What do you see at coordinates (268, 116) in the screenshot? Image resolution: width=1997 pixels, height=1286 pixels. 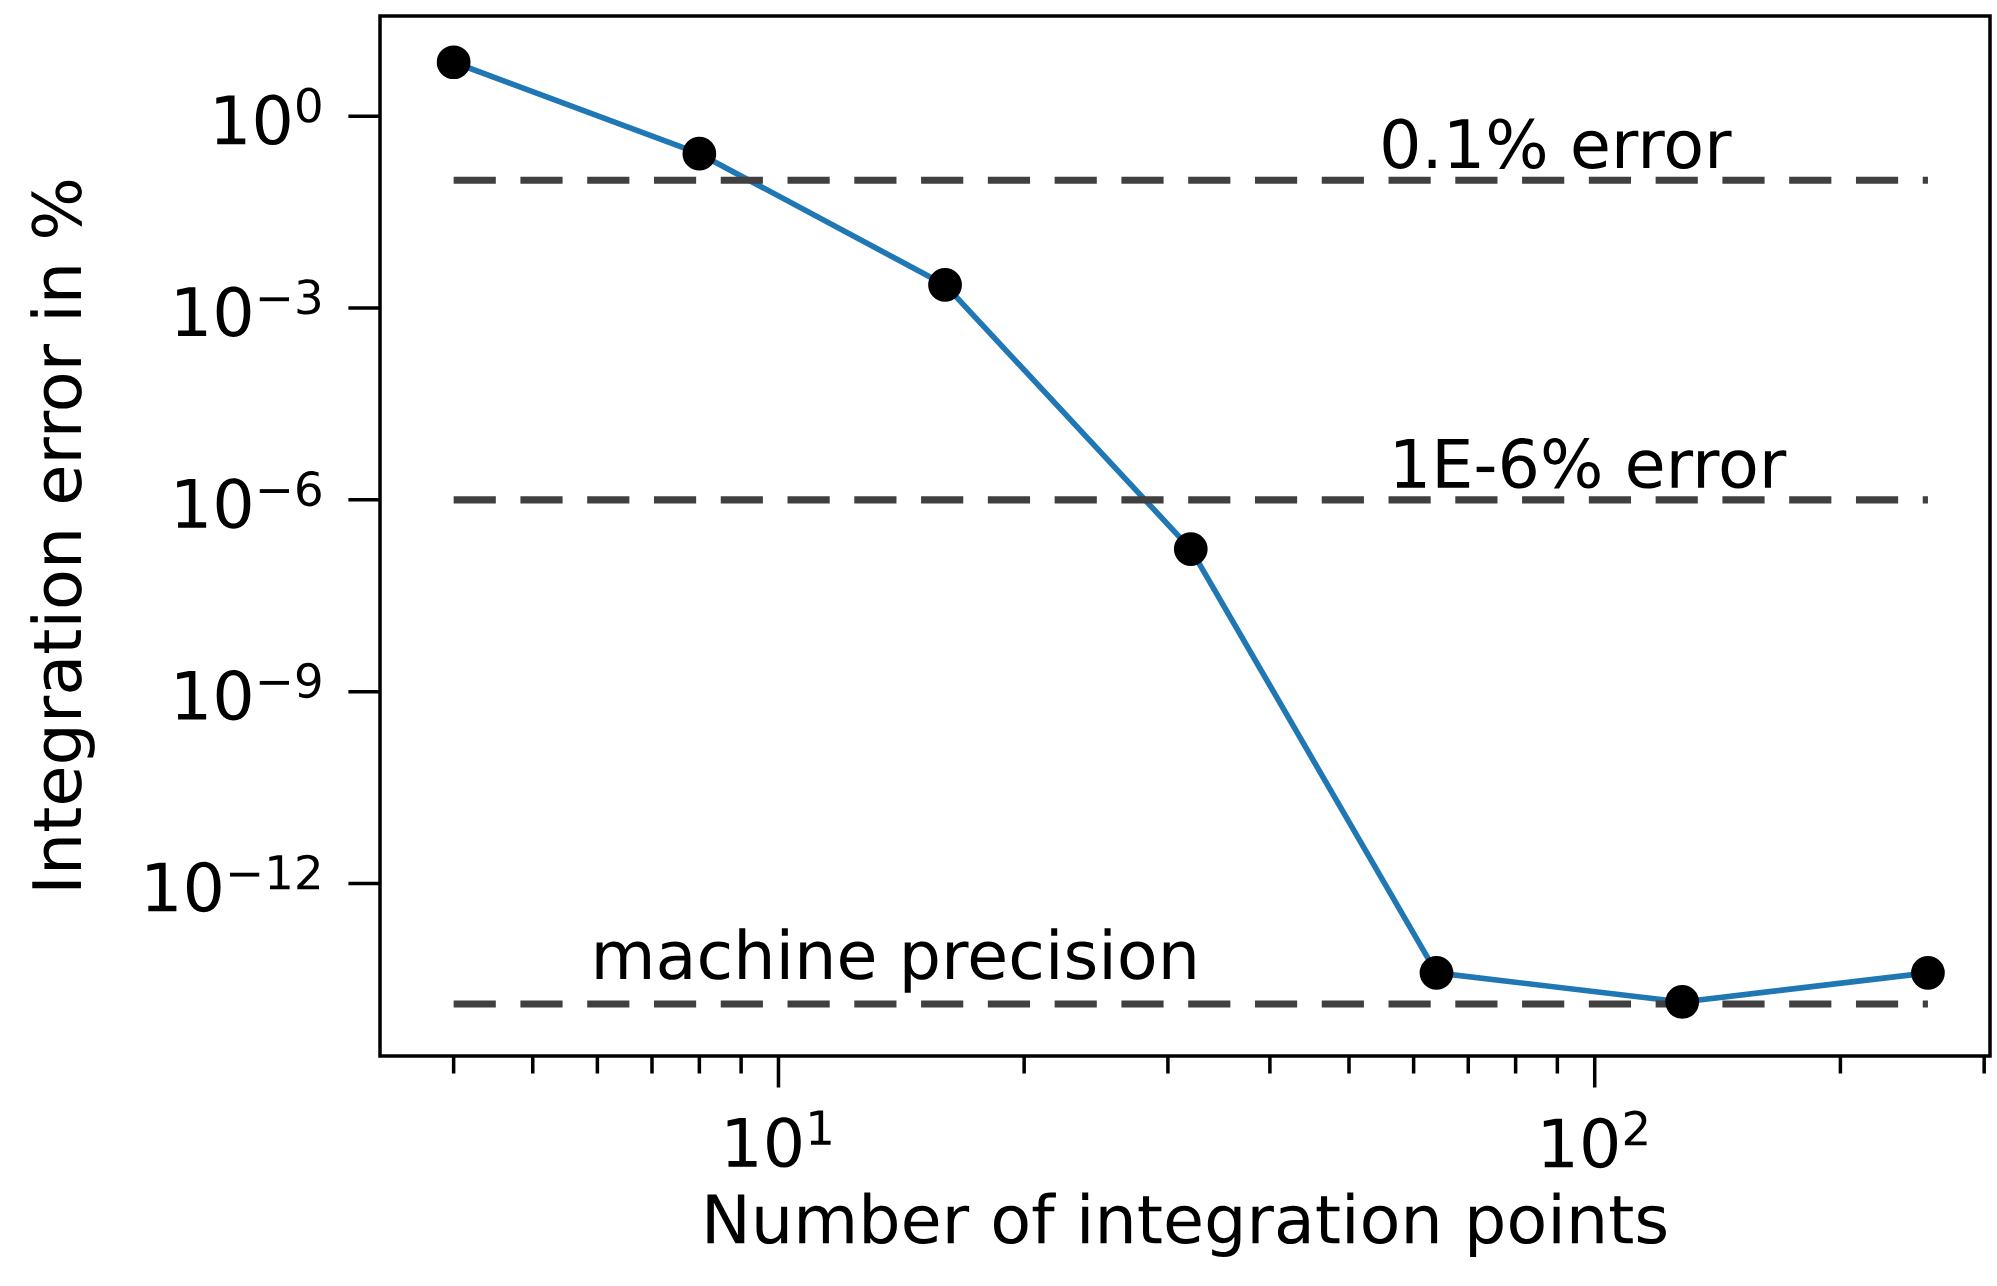 I see `y-tick-label: 10$^{0}$` at bounding box center [268, 116].